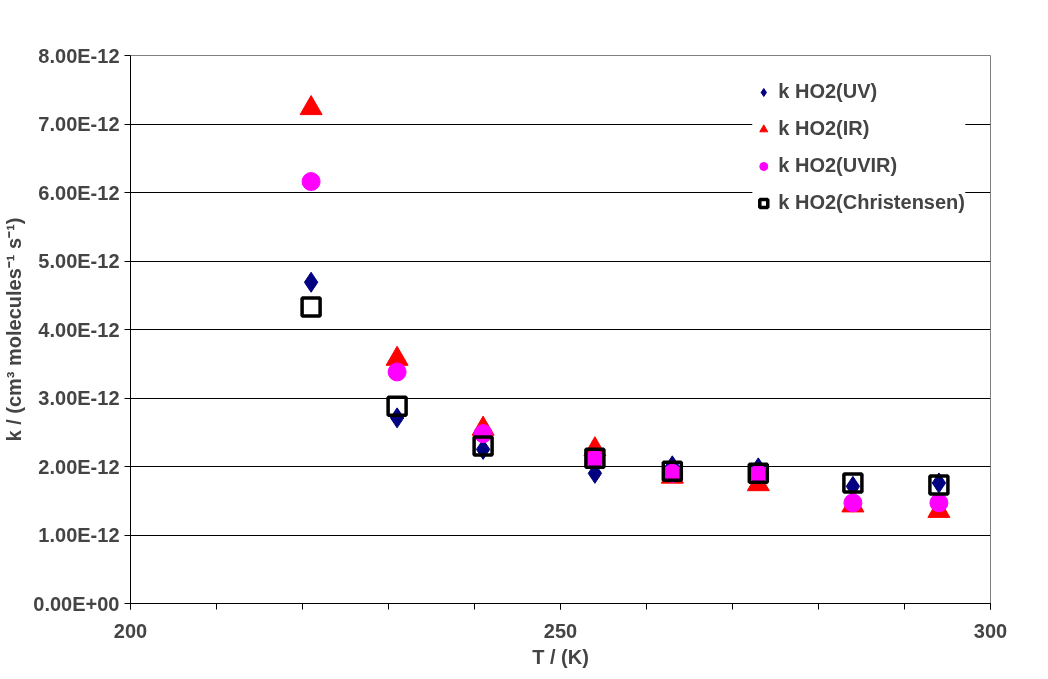  I want to click on y-tick-label: 8.00E-12, so click(79, 55).